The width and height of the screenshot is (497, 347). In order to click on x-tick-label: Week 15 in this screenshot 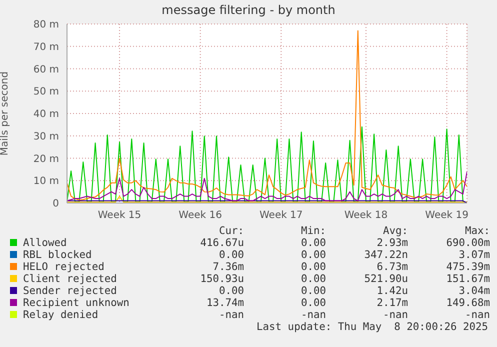, I will do `click(120, 216)`.